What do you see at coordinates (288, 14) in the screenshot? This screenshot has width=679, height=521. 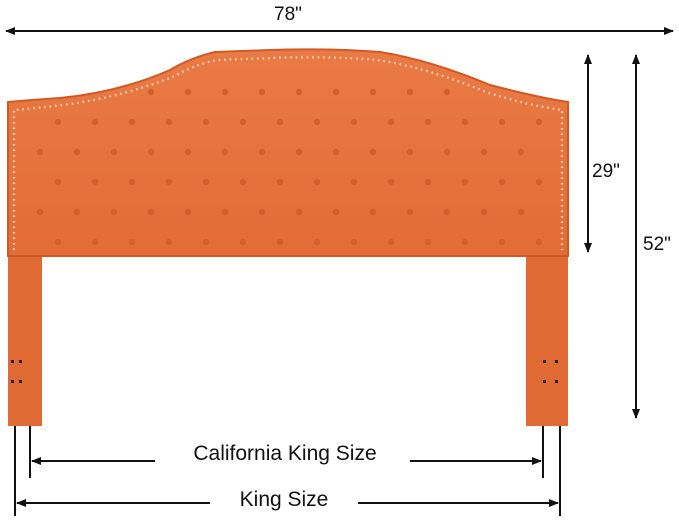 I see `width-label: 78"` at bounding box center [288, 14].